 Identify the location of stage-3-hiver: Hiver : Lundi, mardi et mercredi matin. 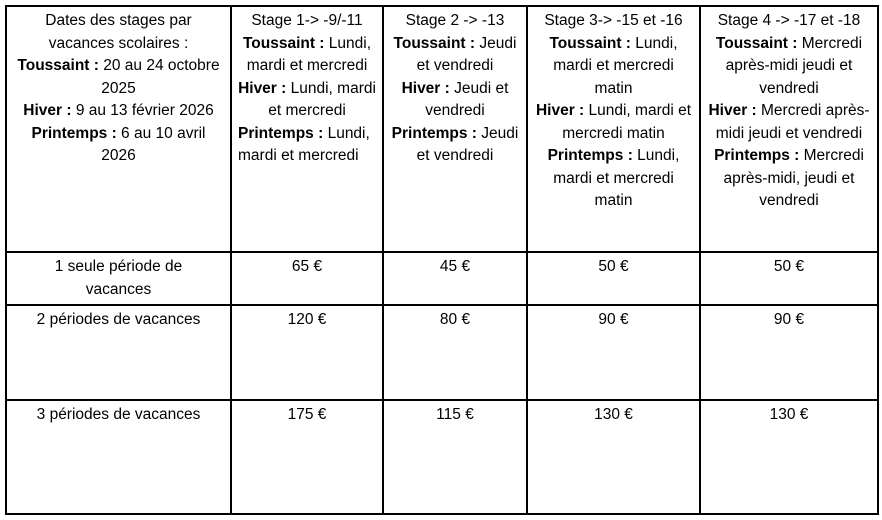
(613, 122).